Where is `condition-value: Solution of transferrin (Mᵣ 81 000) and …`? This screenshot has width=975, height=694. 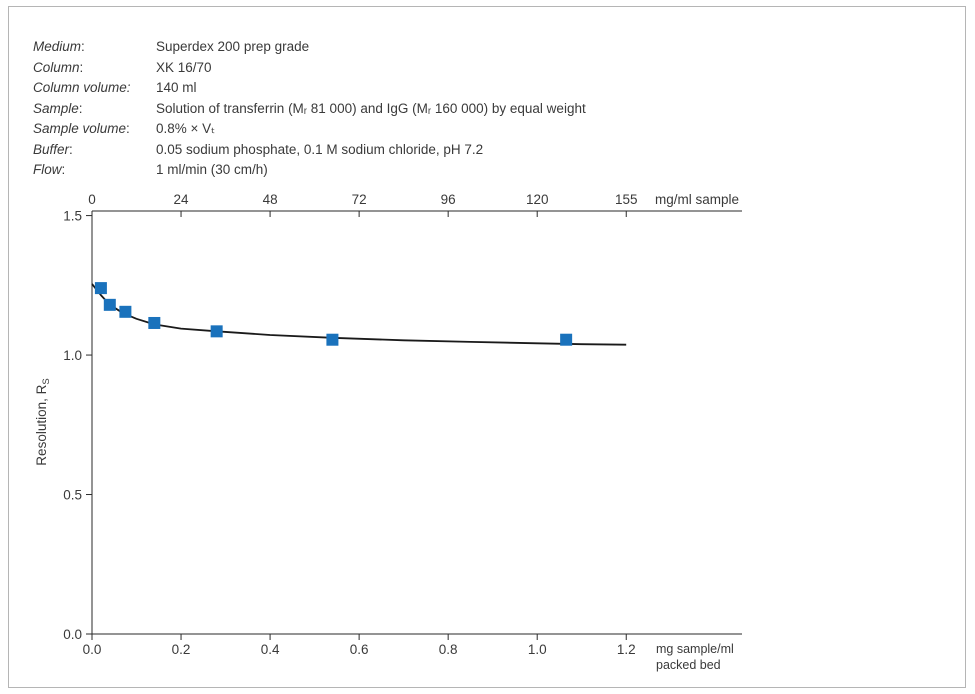 condition-value: Solution of transferrin (Mᵣ 81 000) and … is located at coordinates (371, 108).